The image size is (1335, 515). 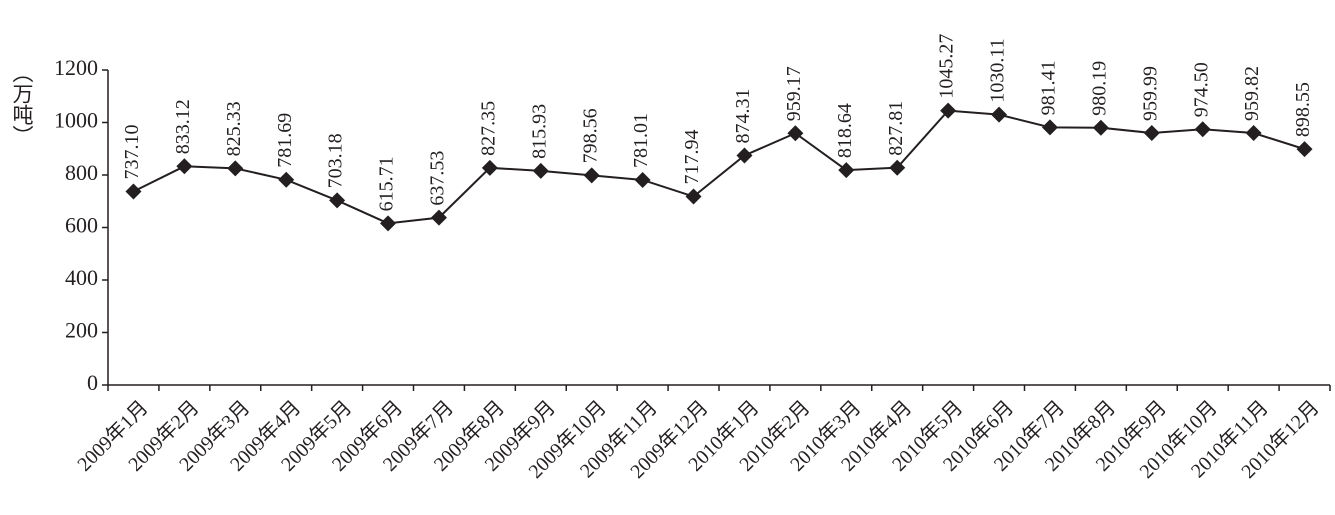 What do you see at coordinates (76, 67) in the screenshot?
I see `y-tick-label: 1200` at bounding box center [76, 67].